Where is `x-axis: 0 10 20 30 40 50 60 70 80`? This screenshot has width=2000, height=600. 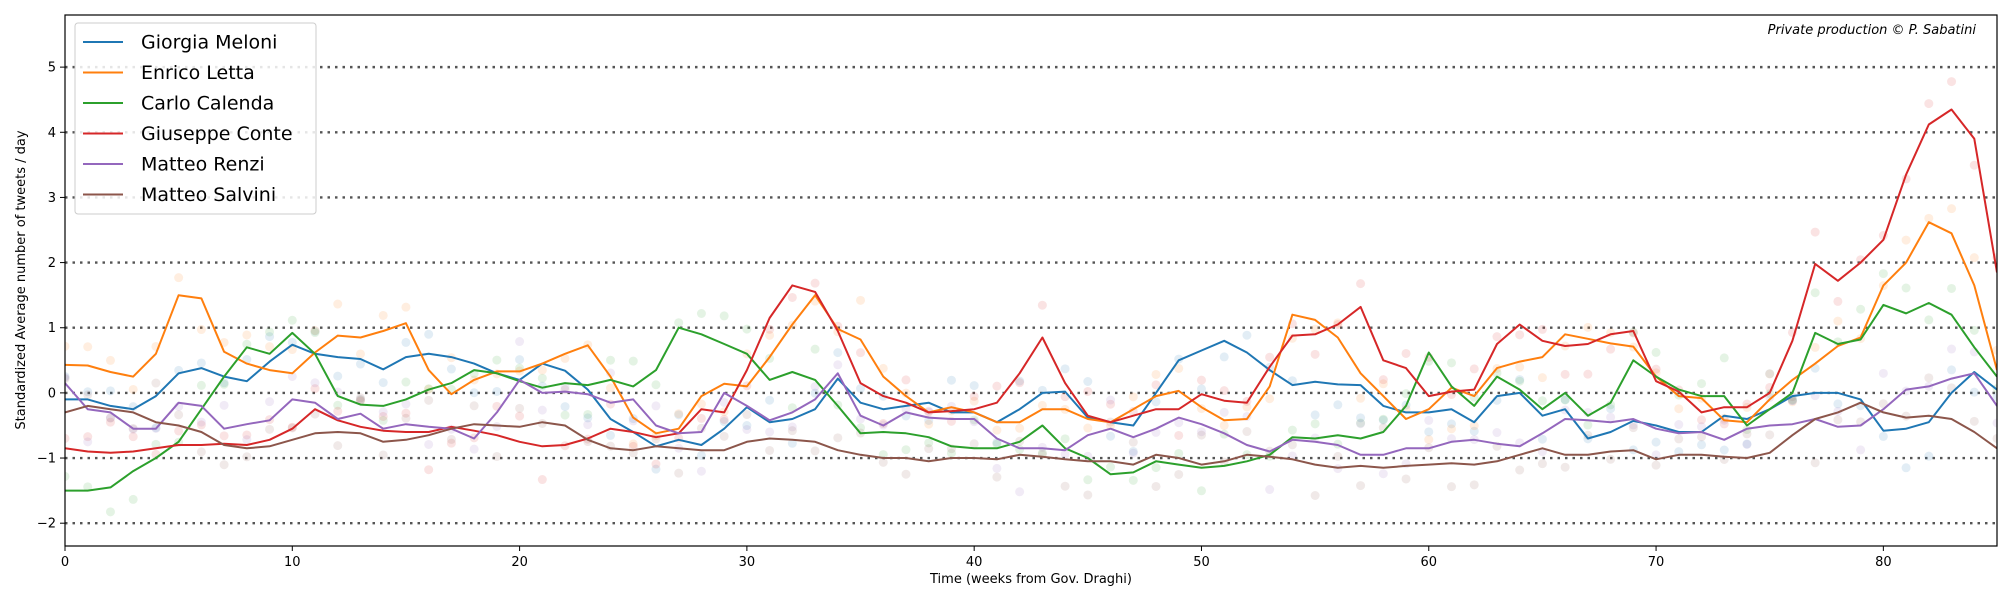 x-axis: 0 10 20 30 40 50 60 70 80 is located at coordinates (976, 558).